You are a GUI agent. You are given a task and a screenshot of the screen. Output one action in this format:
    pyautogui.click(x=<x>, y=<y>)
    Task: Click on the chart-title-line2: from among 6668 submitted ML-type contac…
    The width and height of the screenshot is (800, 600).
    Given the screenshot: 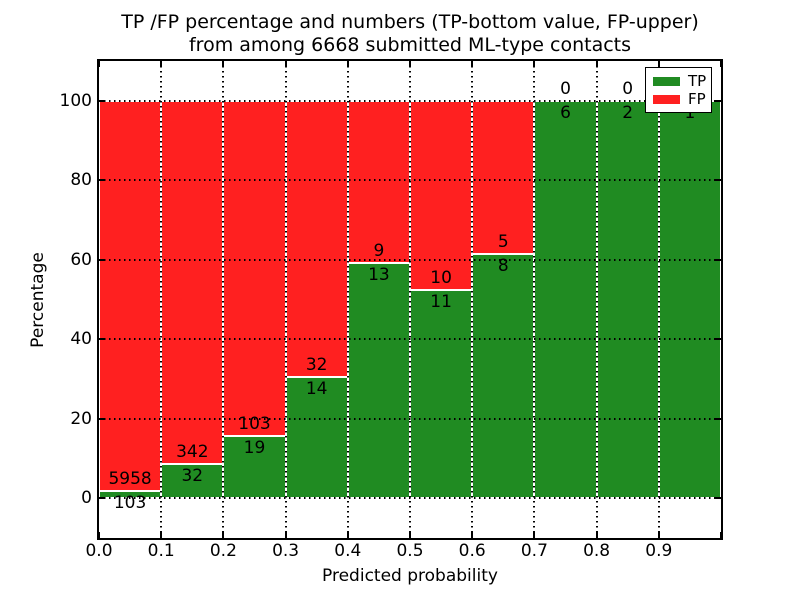 What is the action you would take?
    pyautogui.click(x=410, y=45)
    